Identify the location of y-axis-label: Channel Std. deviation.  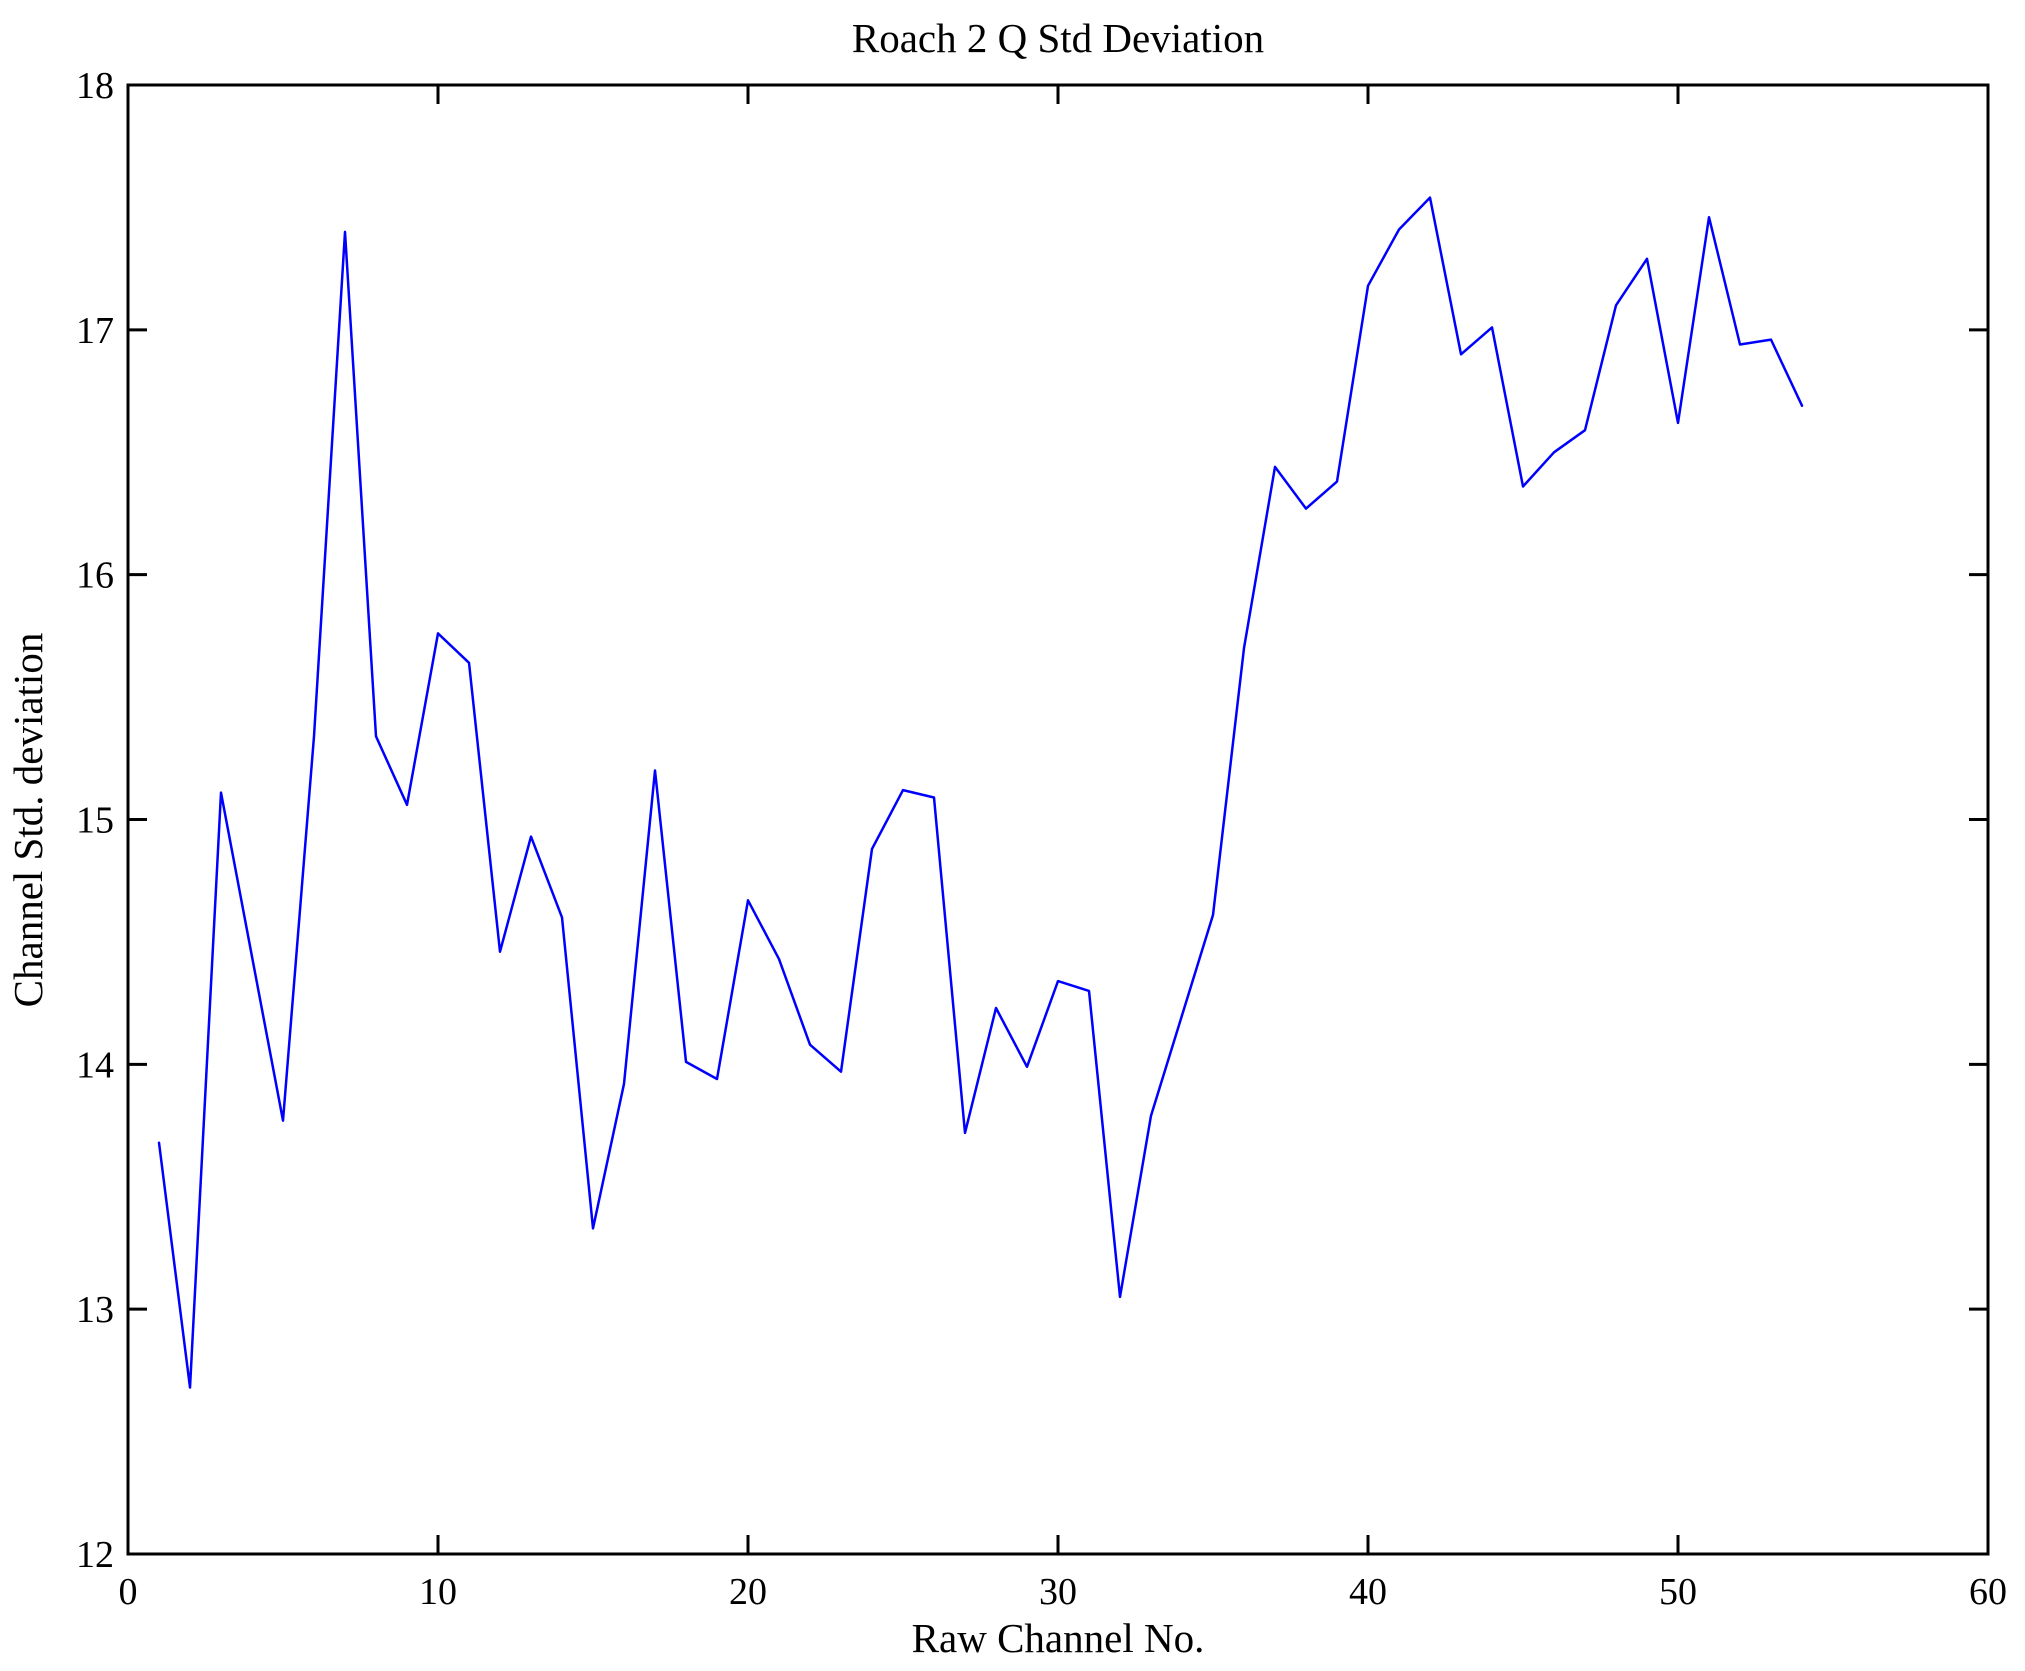
(28, 820).